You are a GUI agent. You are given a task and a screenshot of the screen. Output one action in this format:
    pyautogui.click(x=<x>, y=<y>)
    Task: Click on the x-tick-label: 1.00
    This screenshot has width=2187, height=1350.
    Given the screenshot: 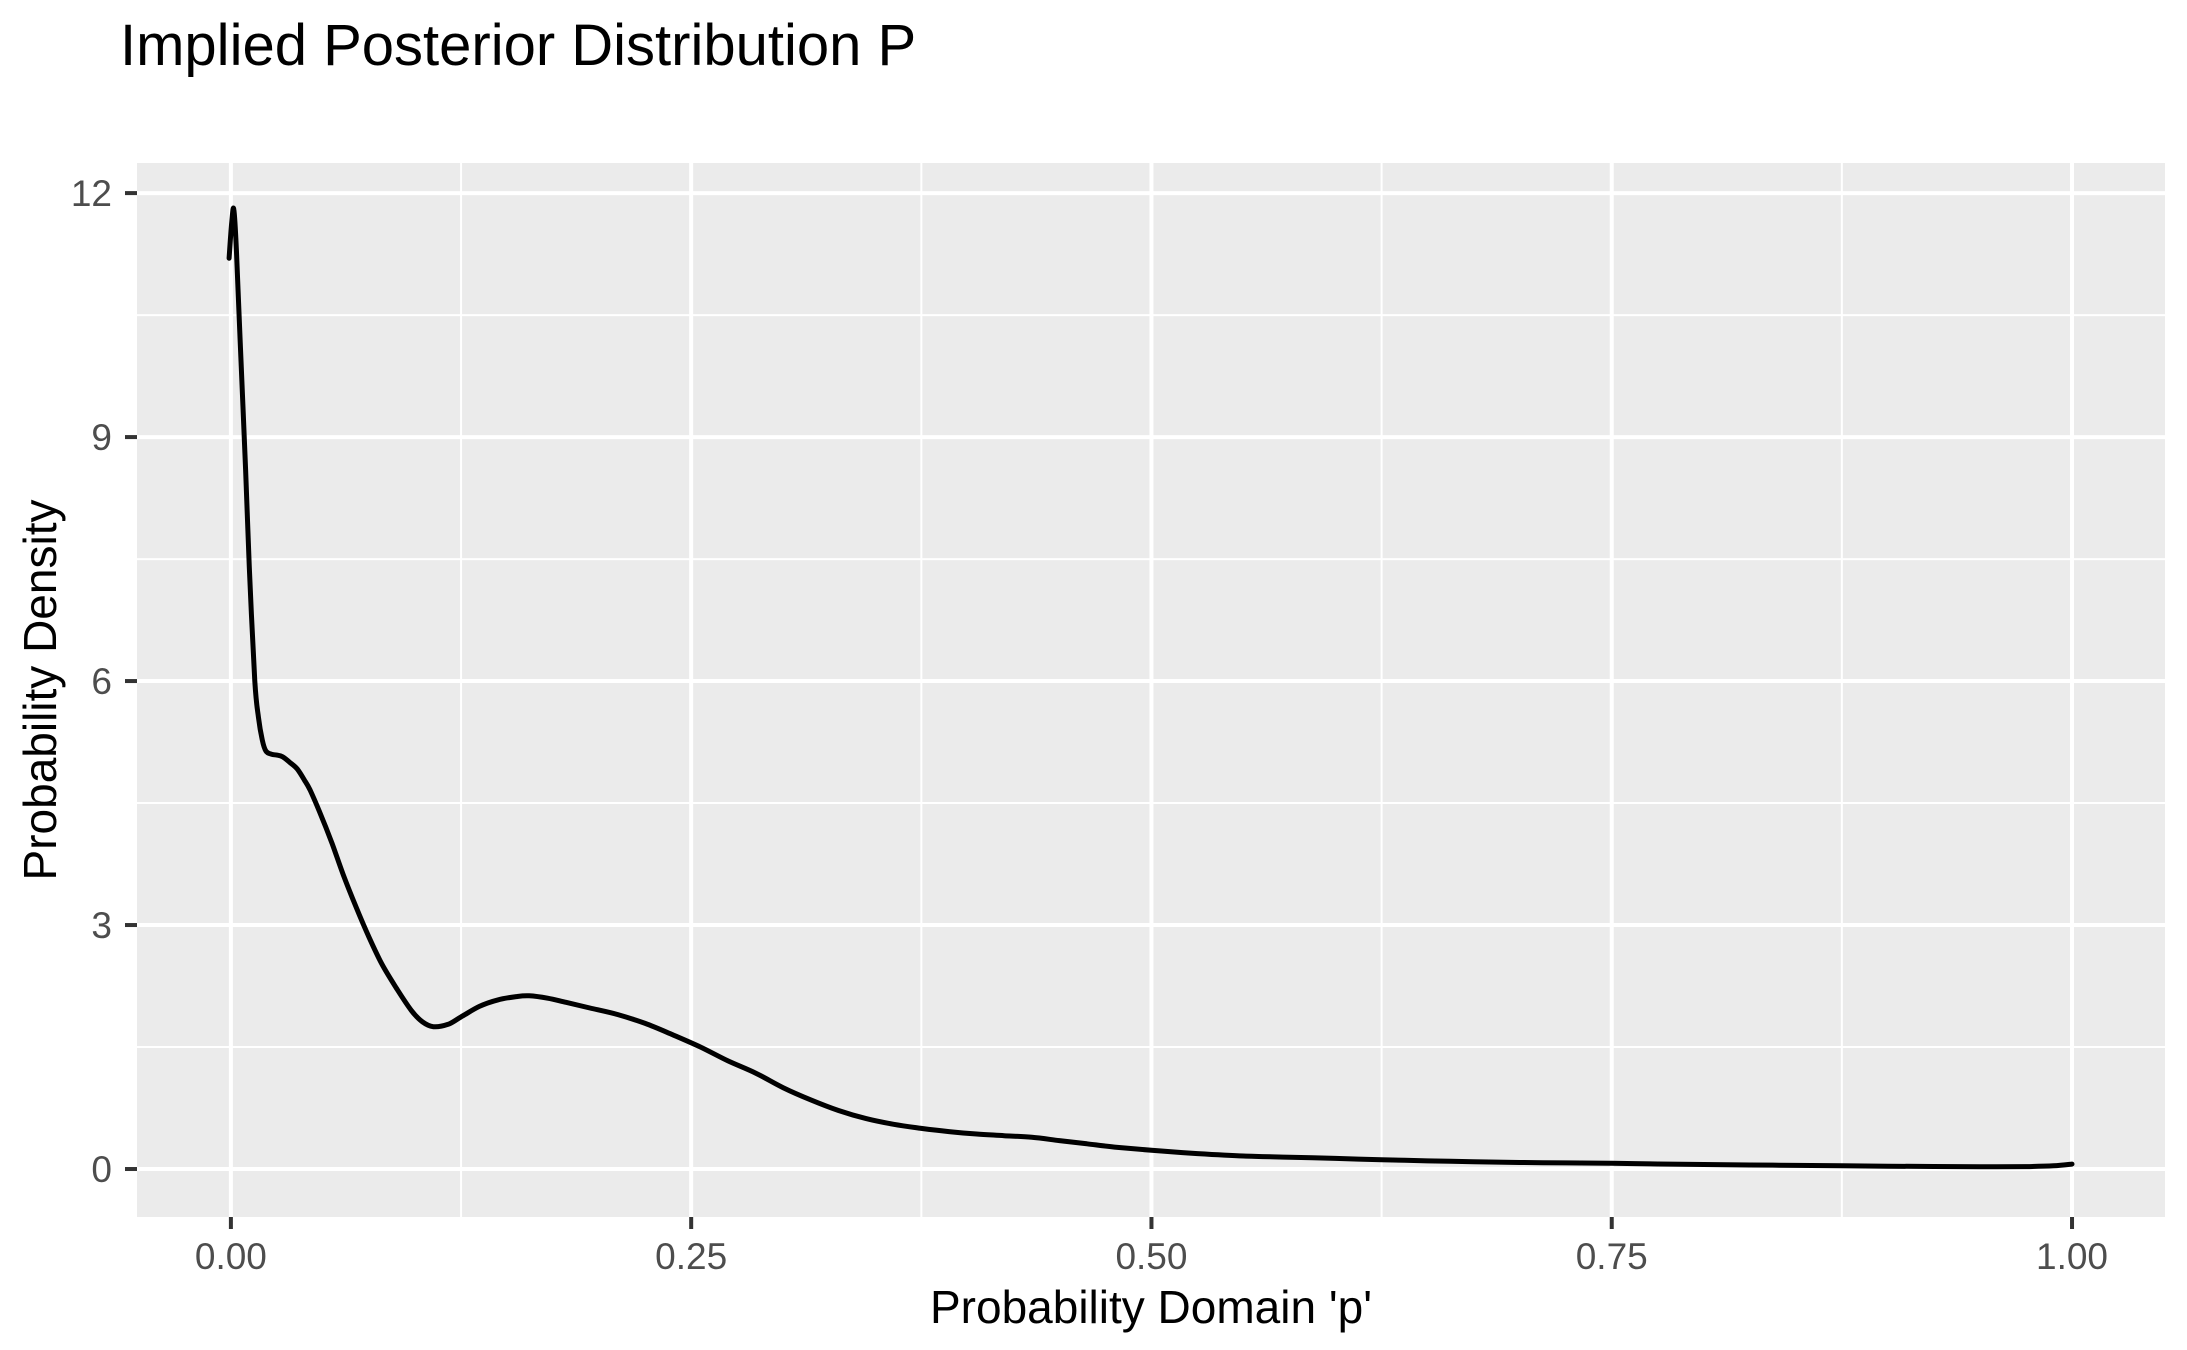 What is the action you would take?
    pyautogui.click(x=2072, y=1256)
    